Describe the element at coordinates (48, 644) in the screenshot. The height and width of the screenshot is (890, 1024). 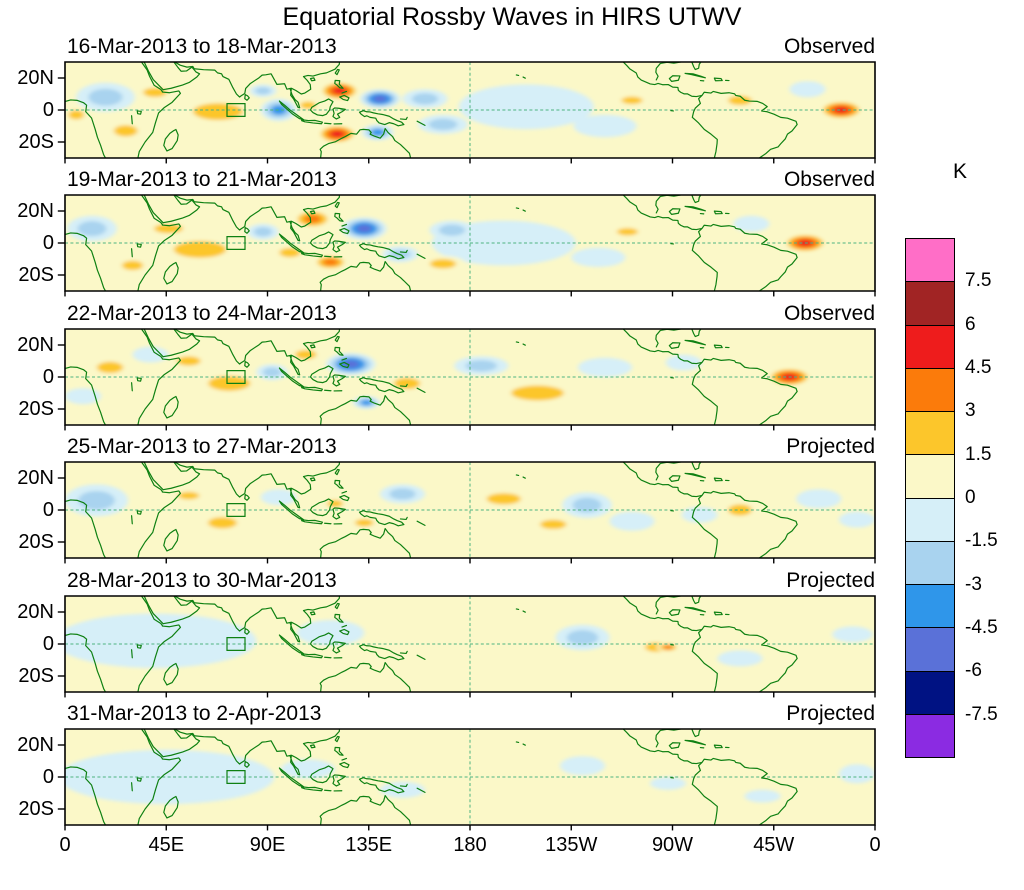
I see `y-tick-label: 0` at that location.